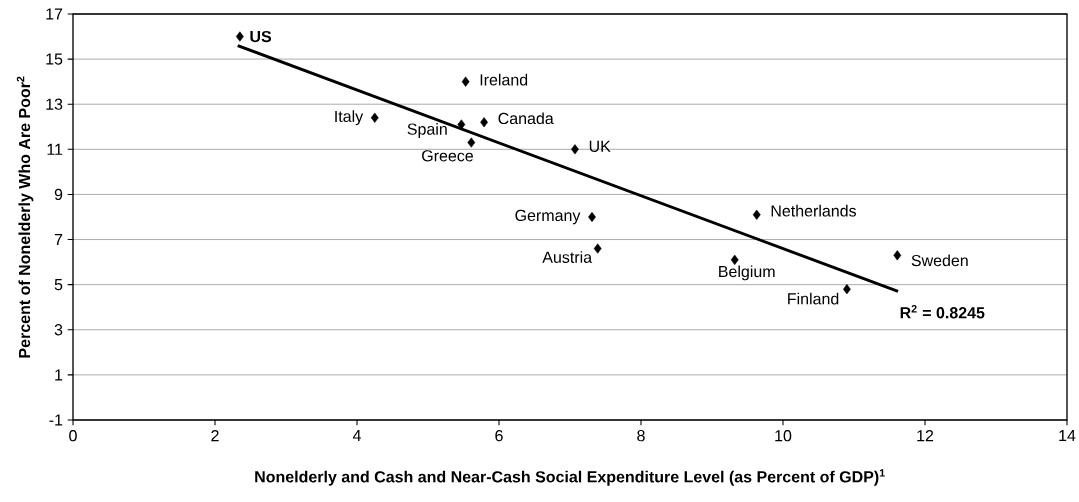 This screenshot has width=1079, height=502. I want to click on annotation: Belgium, so click(747, 273).